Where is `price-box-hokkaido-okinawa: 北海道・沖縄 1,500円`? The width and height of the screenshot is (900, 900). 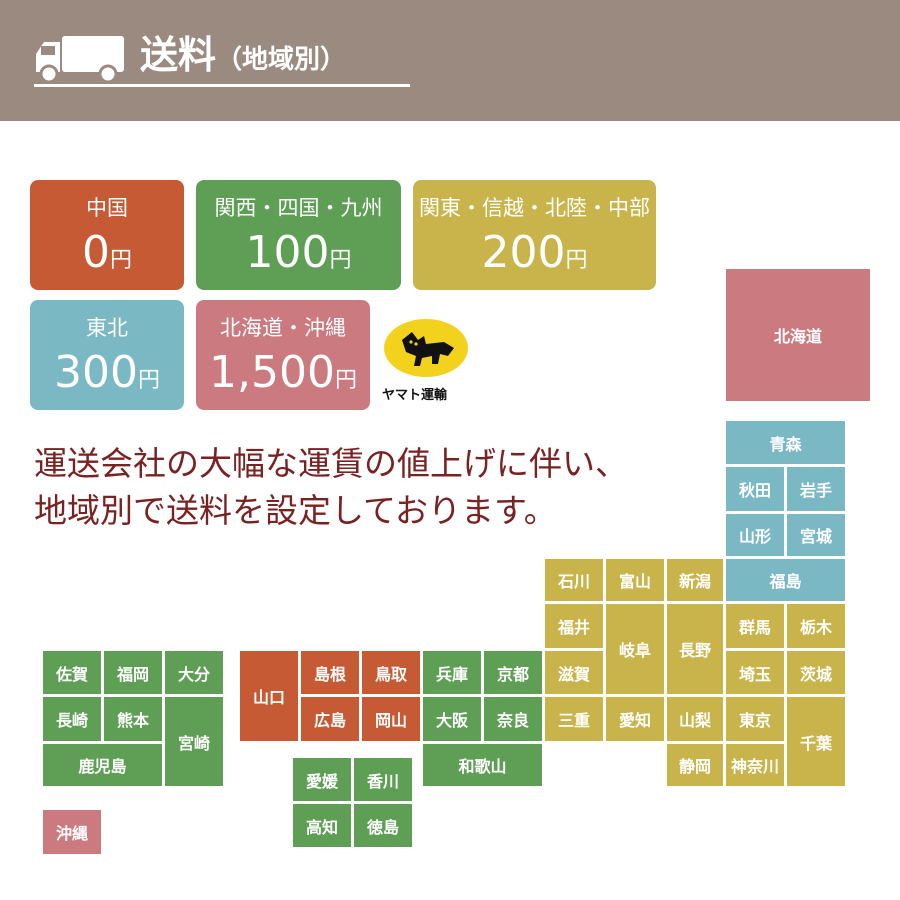
price-box-hokkaido-okinawa: 北海道・沖縄 1,500円 is located at coordinates (283, 355).